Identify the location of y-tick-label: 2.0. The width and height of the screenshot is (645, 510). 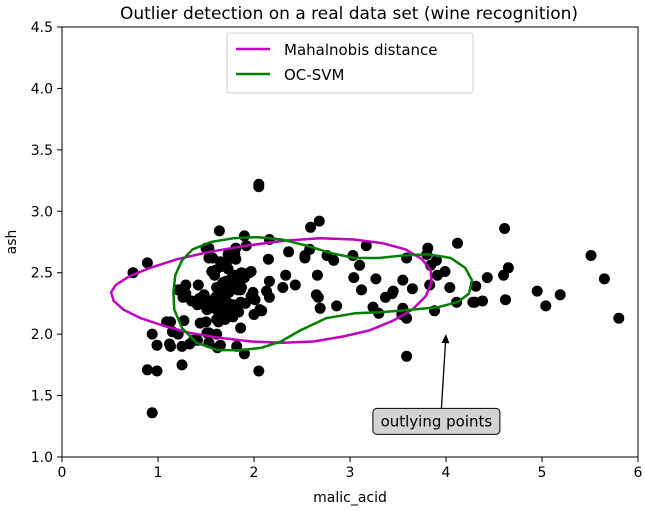
(42, 335).